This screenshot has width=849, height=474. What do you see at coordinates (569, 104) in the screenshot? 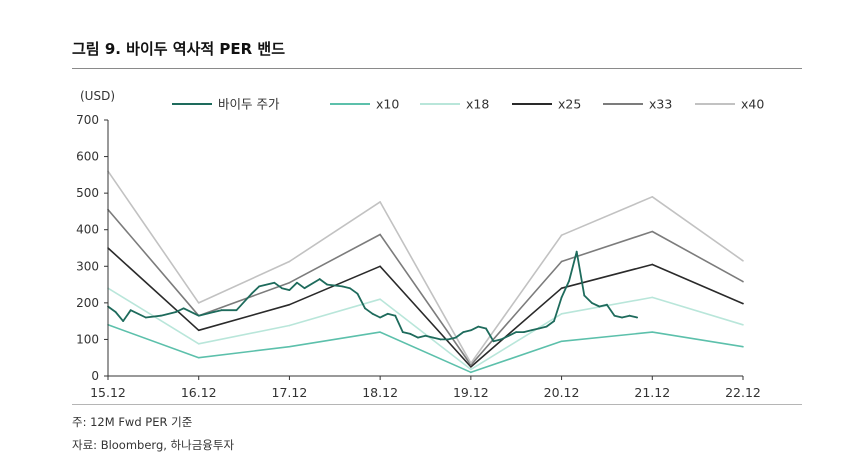
I see `legend-label: x25` at bounding box center [569, 104].